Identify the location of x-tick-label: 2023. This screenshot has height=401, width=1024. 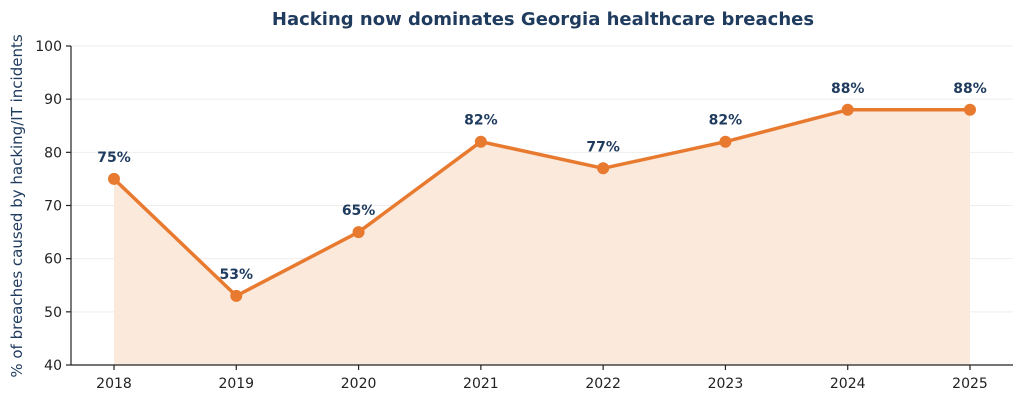
(726, 384).